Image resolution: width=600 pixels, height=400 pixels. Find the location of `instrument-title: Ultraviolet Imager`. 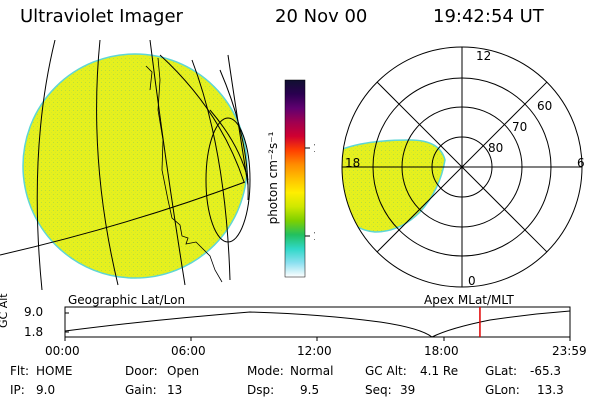

instrument-title: Ultraviolet Imager is located at coordinates (101, 16).